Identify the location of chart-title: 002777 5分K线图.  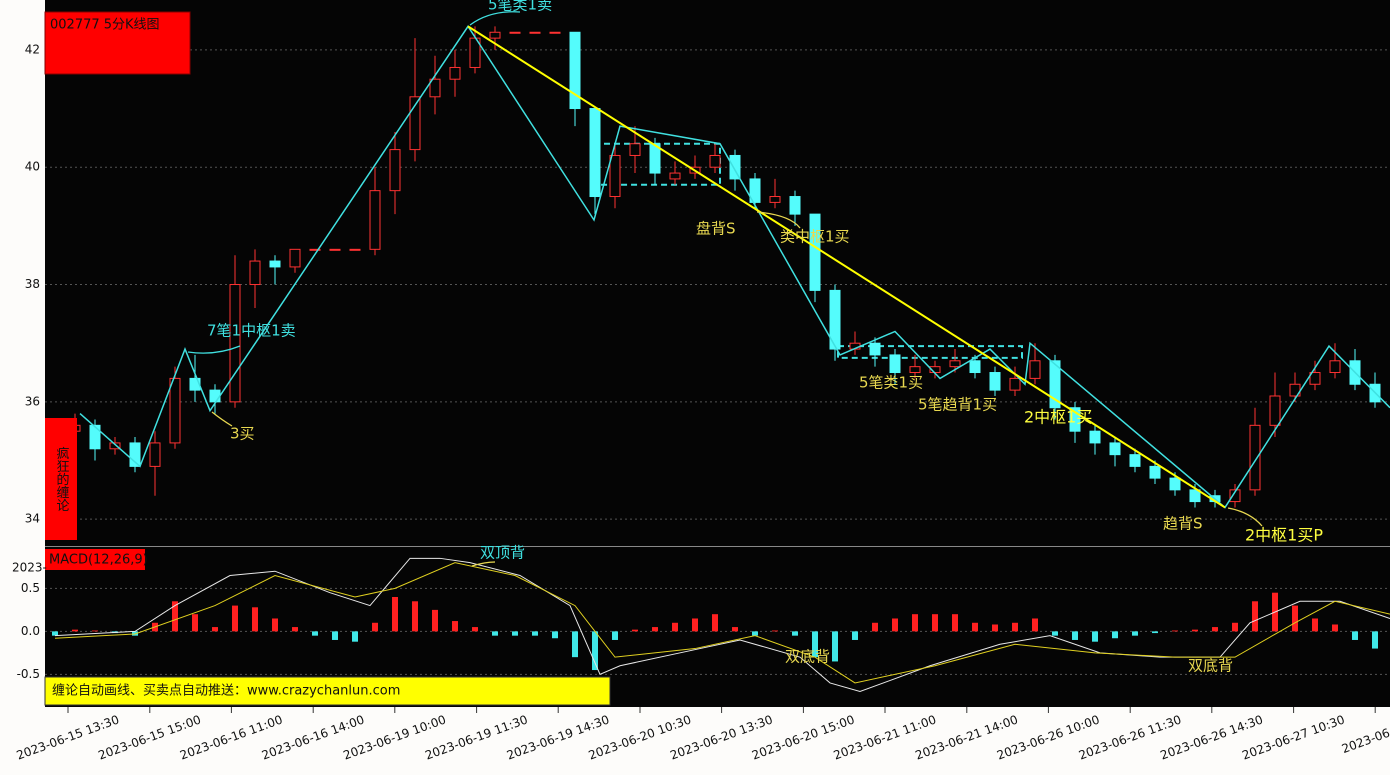
(105, 25).